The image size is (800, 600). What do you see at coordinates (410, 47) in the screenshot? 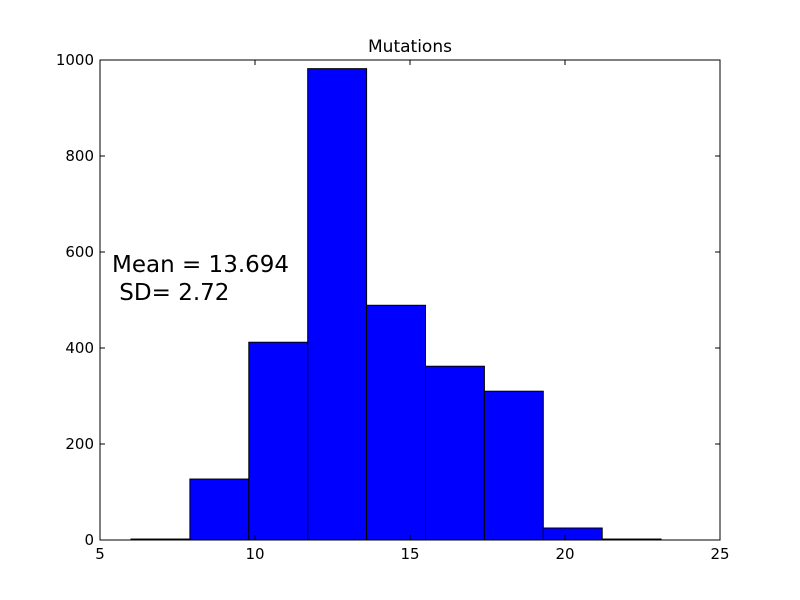
I see `chart-title: Mutations` at bounding box center [410, 47].